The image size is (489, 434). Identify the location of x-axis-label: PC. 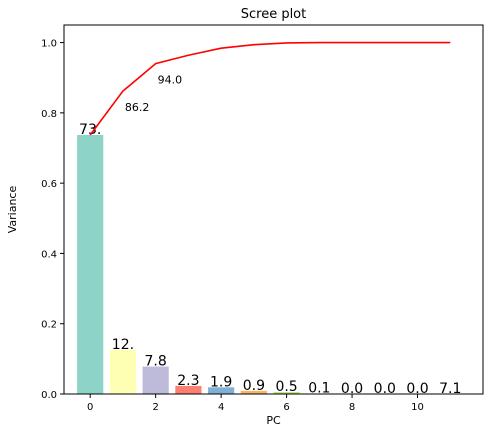
(273, 420).